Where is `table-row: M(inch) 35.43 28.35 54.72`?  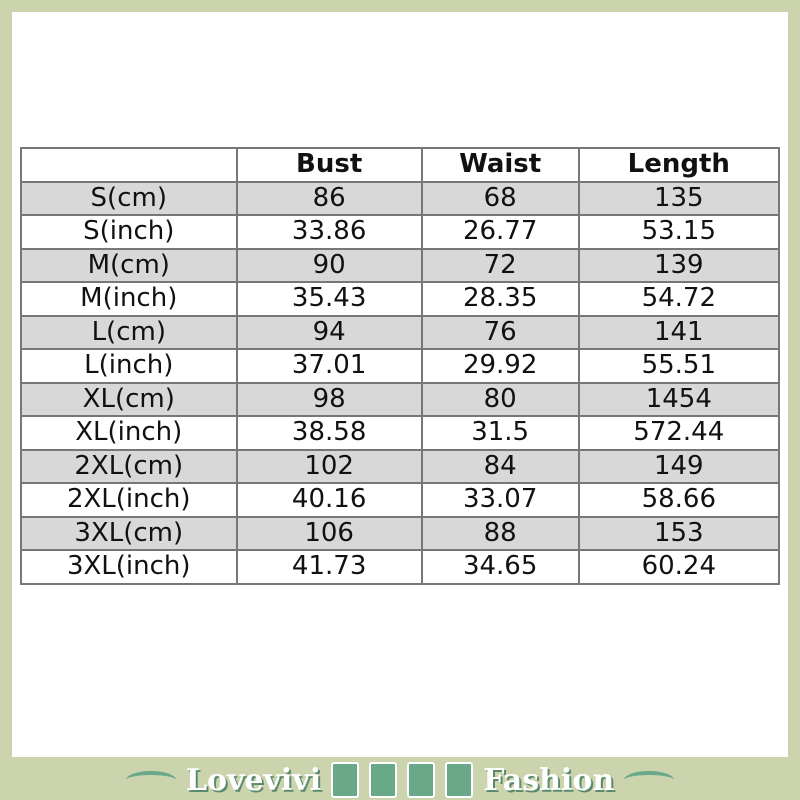 table-row: M(inch) 35.43 28.35 54.72 is located at coordinates (400, 299).